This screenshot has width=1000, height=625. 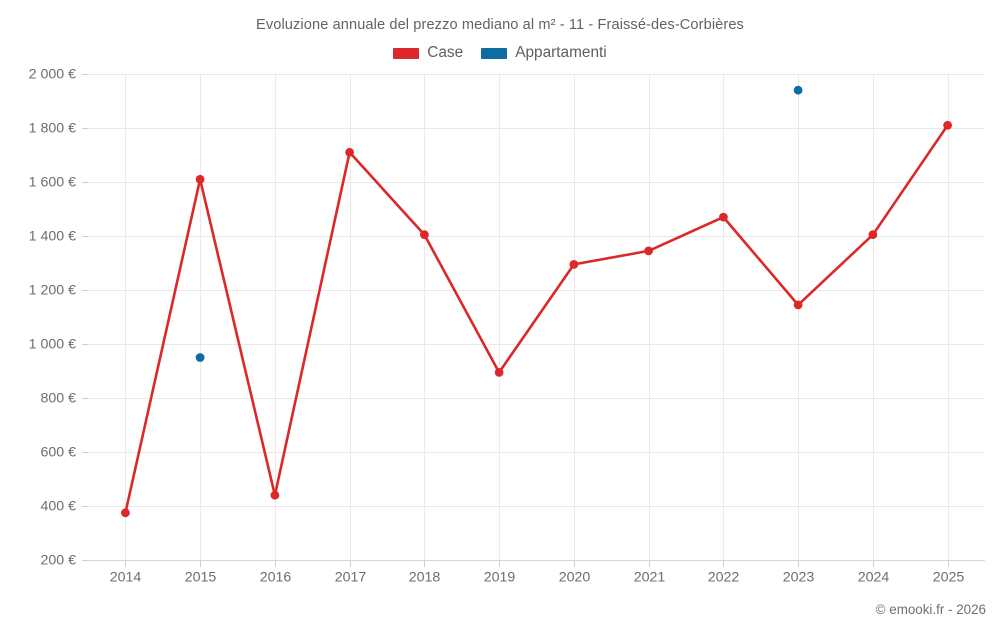 What do you see at coordinates (424, 235) in the screenshot?
I see `data-point-case-2018` at bounding box center [424, 235].